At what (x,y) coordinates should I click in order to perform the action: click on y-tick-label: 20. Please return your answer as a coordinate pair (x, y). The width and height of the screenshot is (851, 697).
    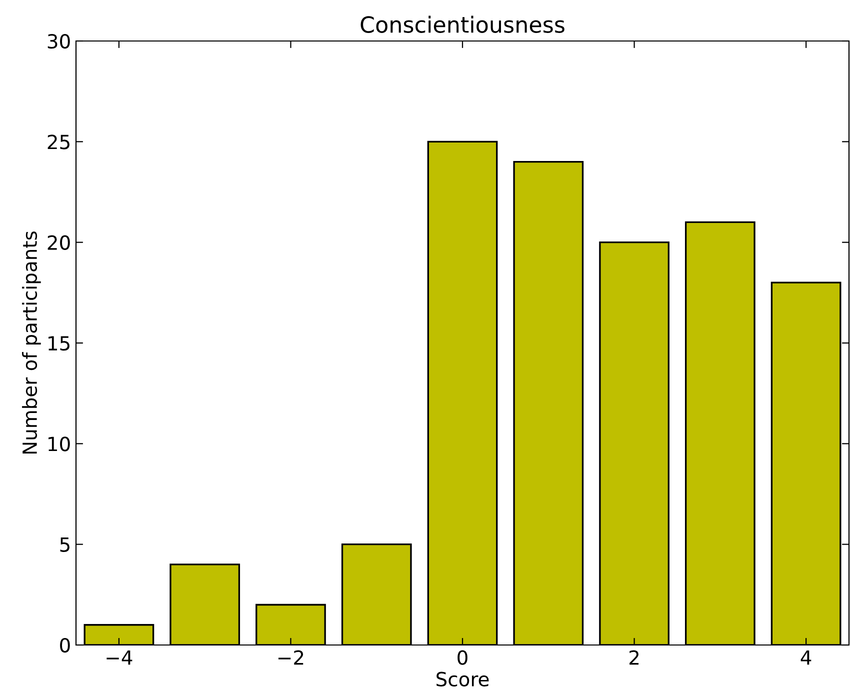
    Looking at the image, I should click on (59, 242).